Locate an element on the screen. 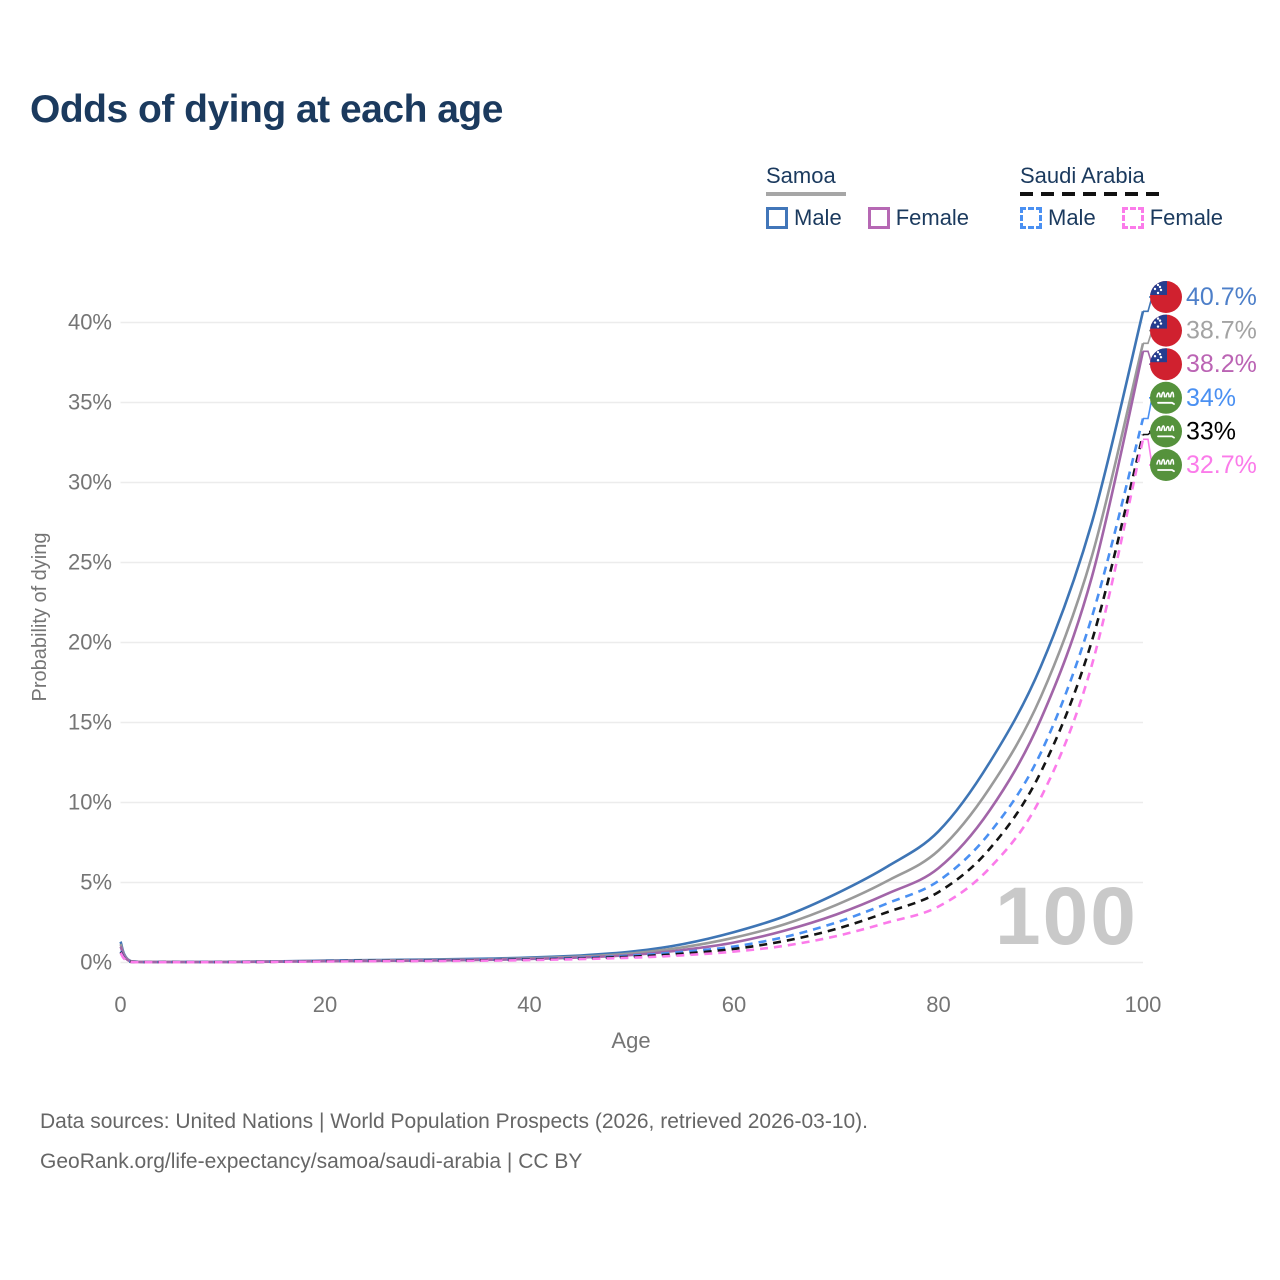 This screenshot has width=1280, height=1280. legend-item-saudi-female: Female is located at coordinates (1172, 218).